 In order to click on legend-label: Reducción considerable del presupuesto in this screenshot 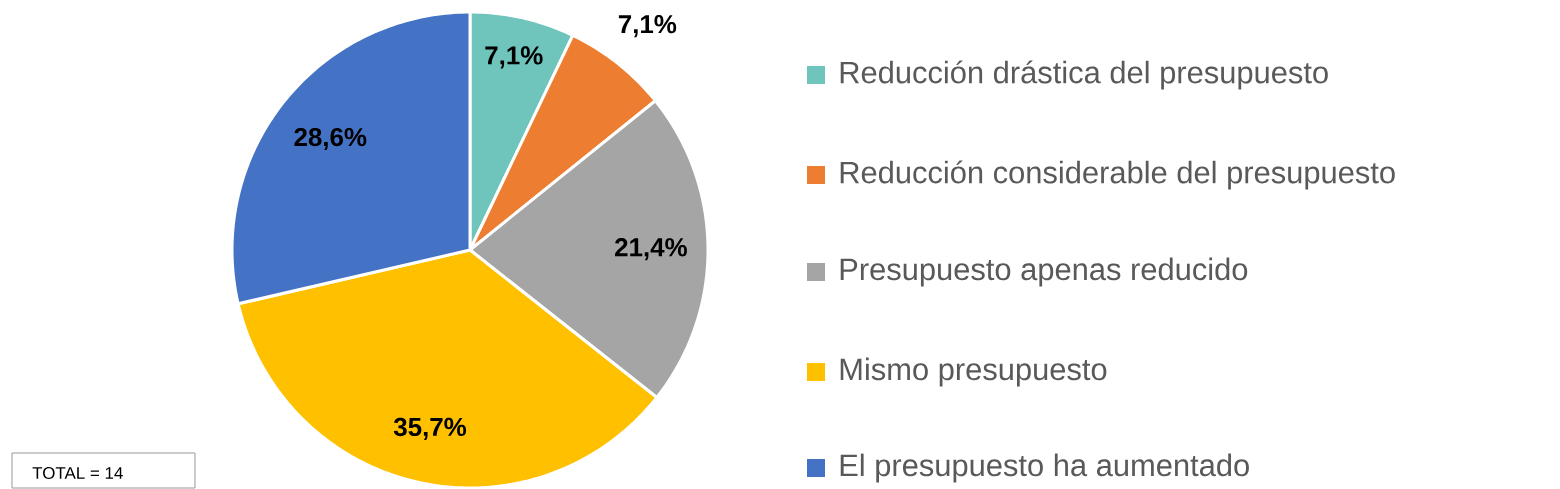, I will do `click(1117, 175)`.